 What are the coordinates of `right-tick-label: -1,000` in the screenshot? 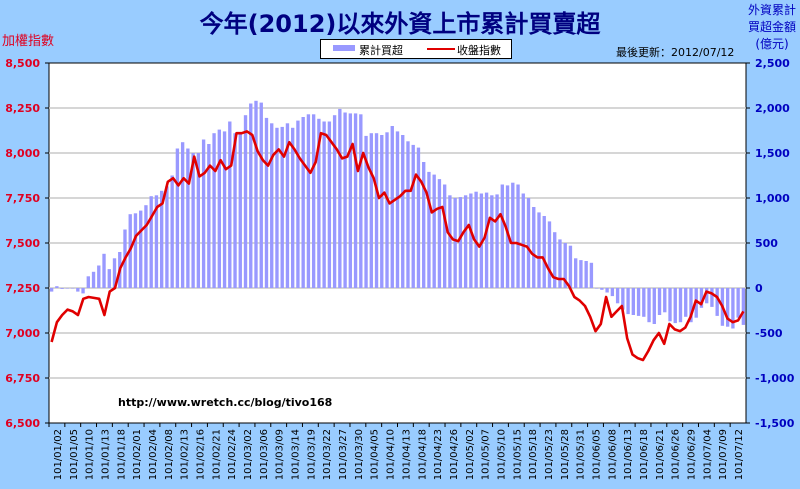 It's located at (775, 378).